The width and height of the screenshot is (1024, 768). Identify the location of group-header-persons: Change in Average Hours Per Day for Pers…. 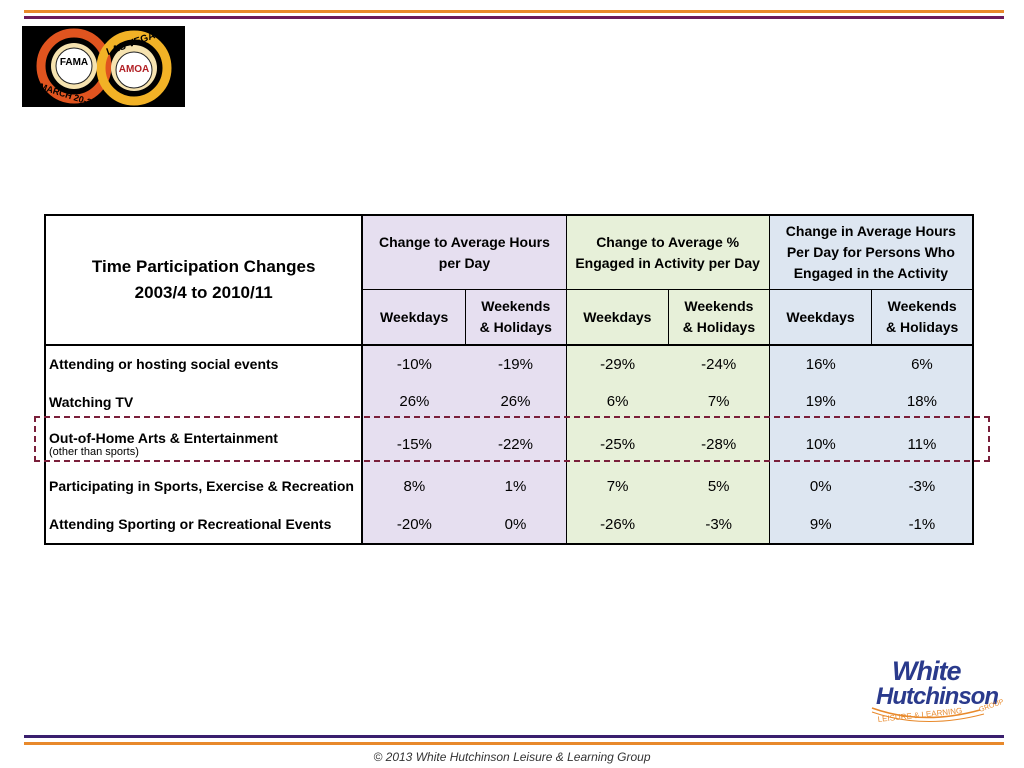
(871, 252).